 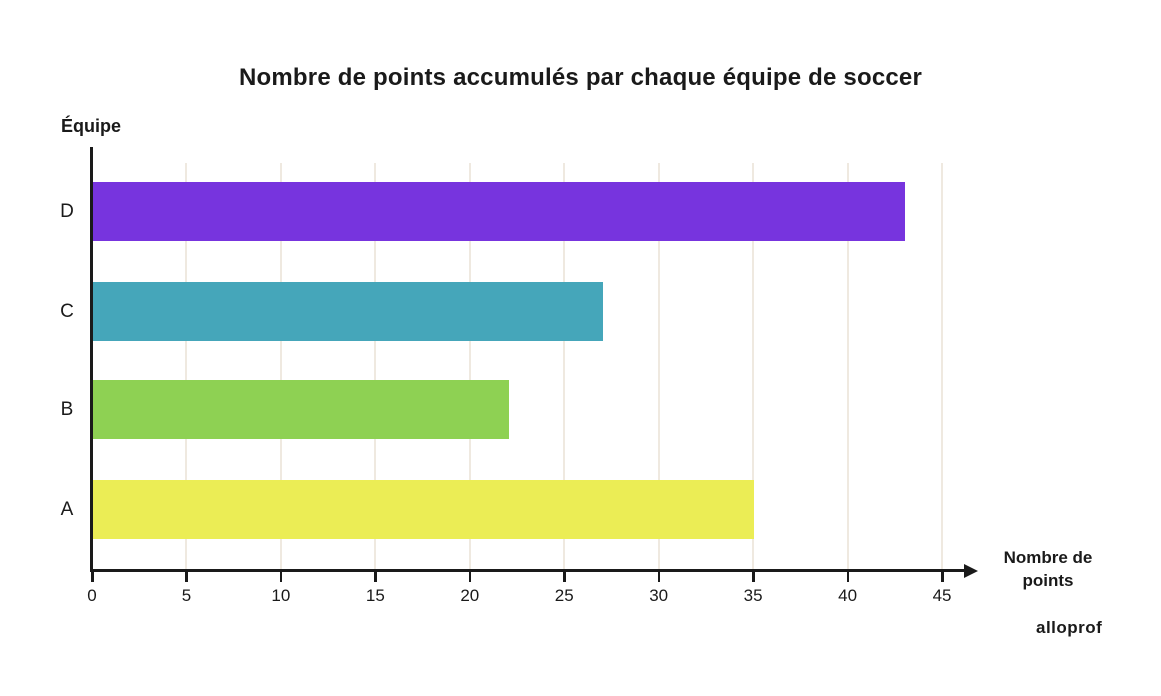 I want to click on bar-C, so click(x=348, y=311).